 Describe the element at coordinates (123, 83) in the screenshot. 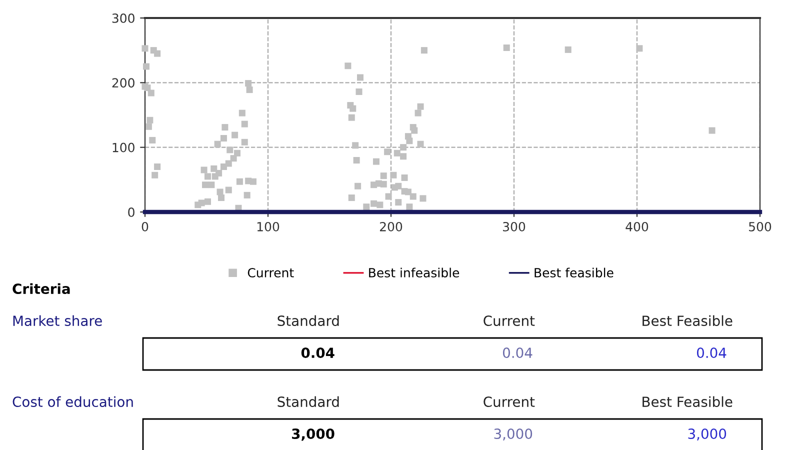

I see `y-tick-label: 200` at that location.